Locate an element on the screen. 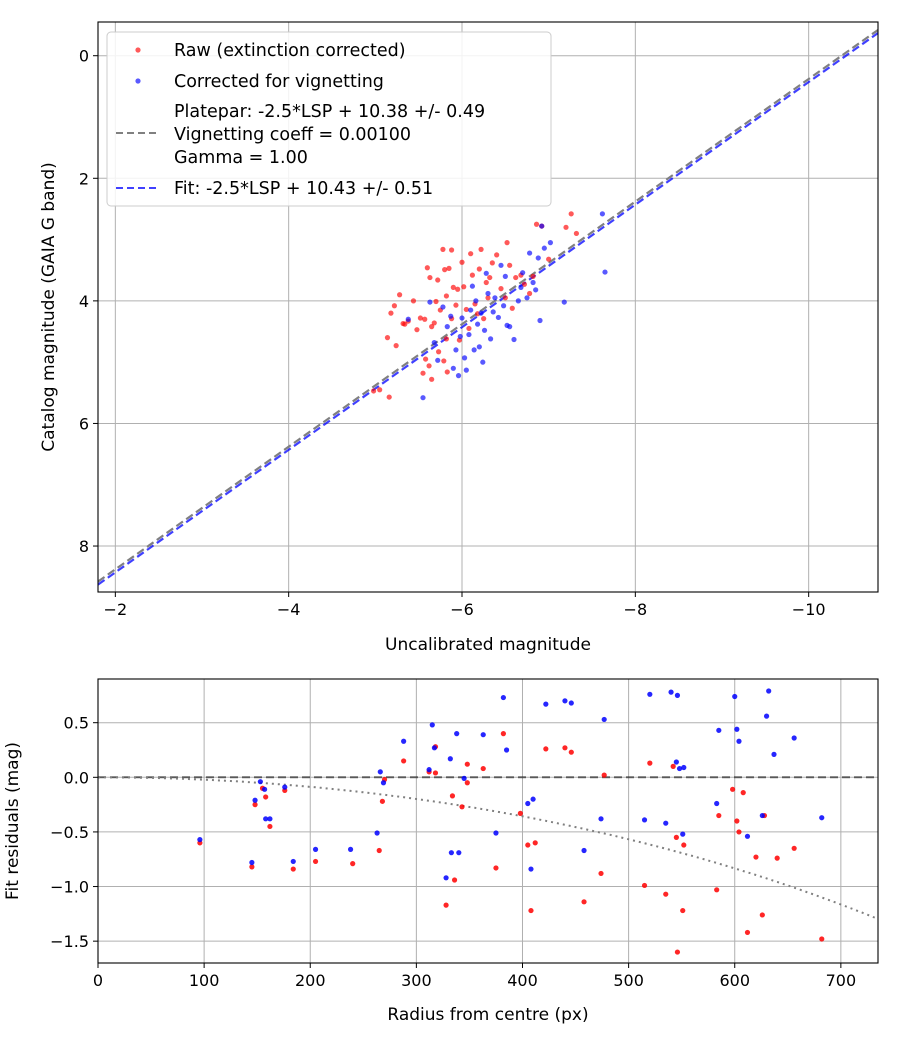  legend-label-vignetting: Vignetting coeff = 0.00100 is located at coordinates (292, 135).